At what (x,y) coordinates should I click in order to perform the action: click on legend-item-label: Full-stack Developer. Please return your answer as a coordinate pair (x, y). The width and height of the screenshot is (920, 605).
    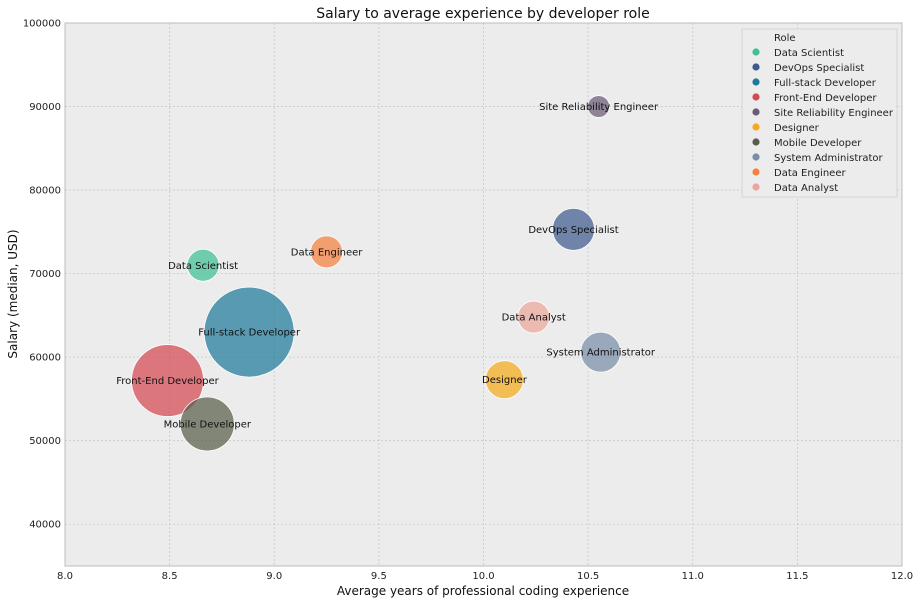
    Looking at the image, I should click on (825, 83).